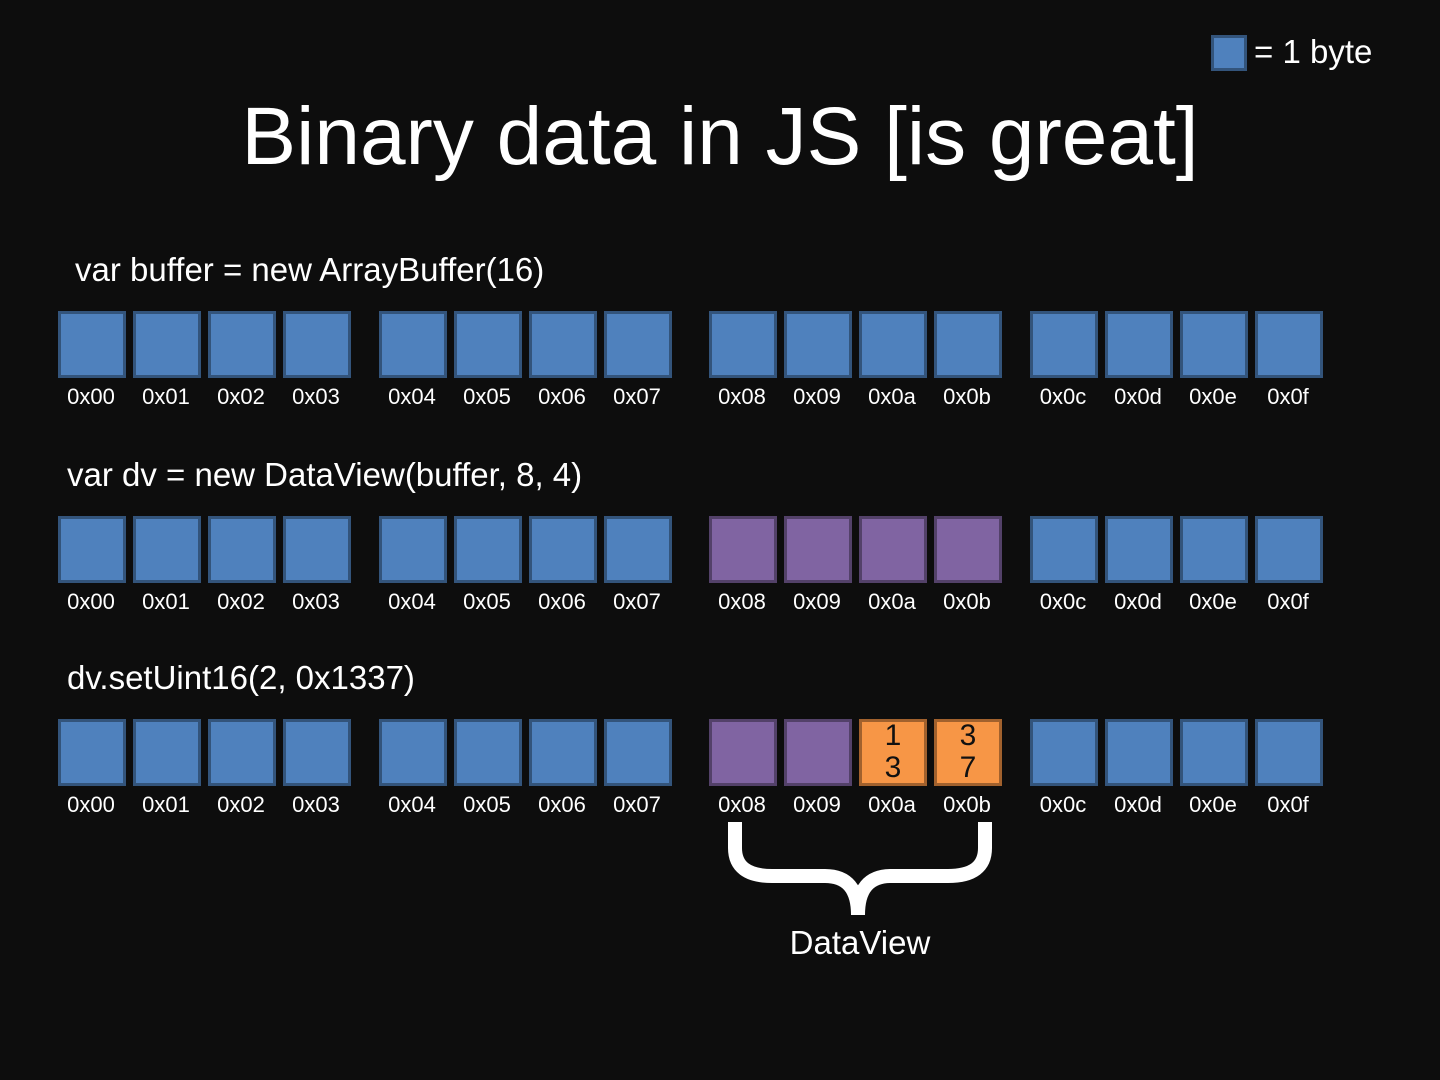 The width and height of the screenshot is (1440, 1080). I want to click on code-label: dv.setUint16(2, 0x1337), so click(241, 677).